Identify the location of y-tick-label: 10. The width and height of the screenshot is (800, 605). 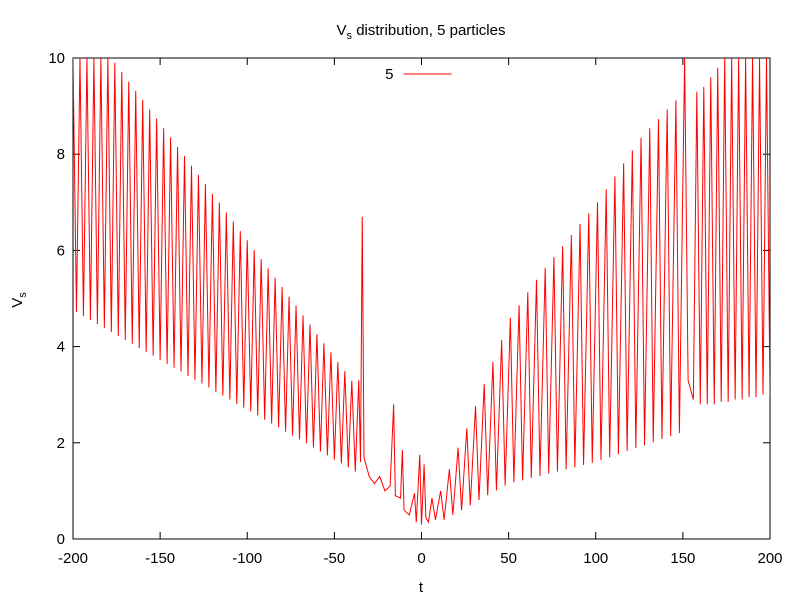
(56, 58).